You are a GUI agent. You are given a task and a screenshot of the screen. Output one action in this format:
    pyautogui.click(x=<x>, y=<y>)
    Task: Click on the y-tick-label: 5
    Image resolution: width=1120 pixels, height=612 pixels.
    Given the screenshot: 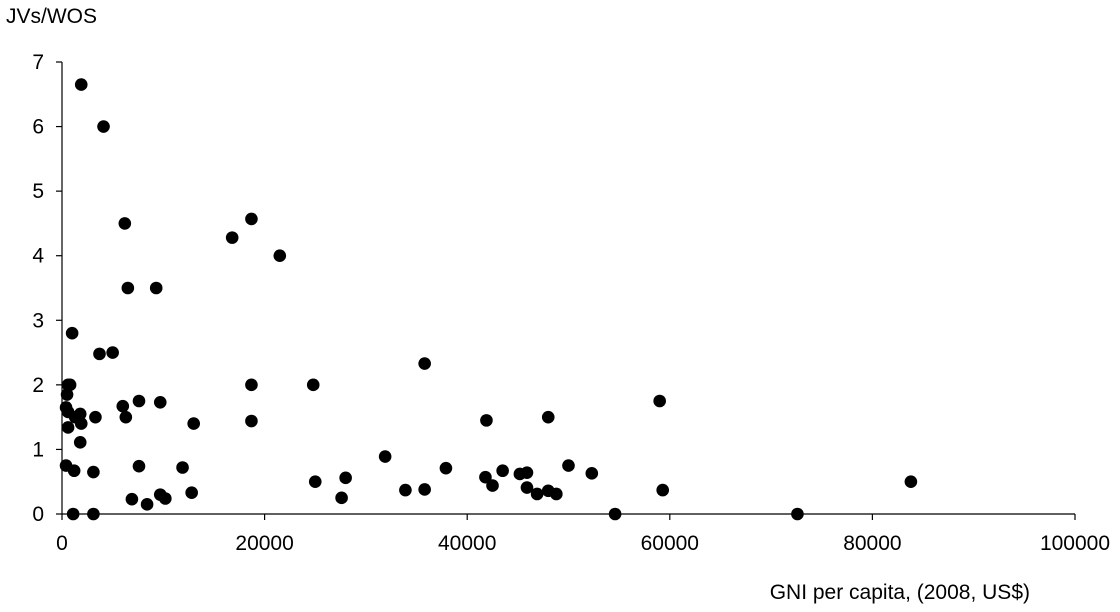 What is the action you would take?
    pyautogui.click(x=38, y=191)
    